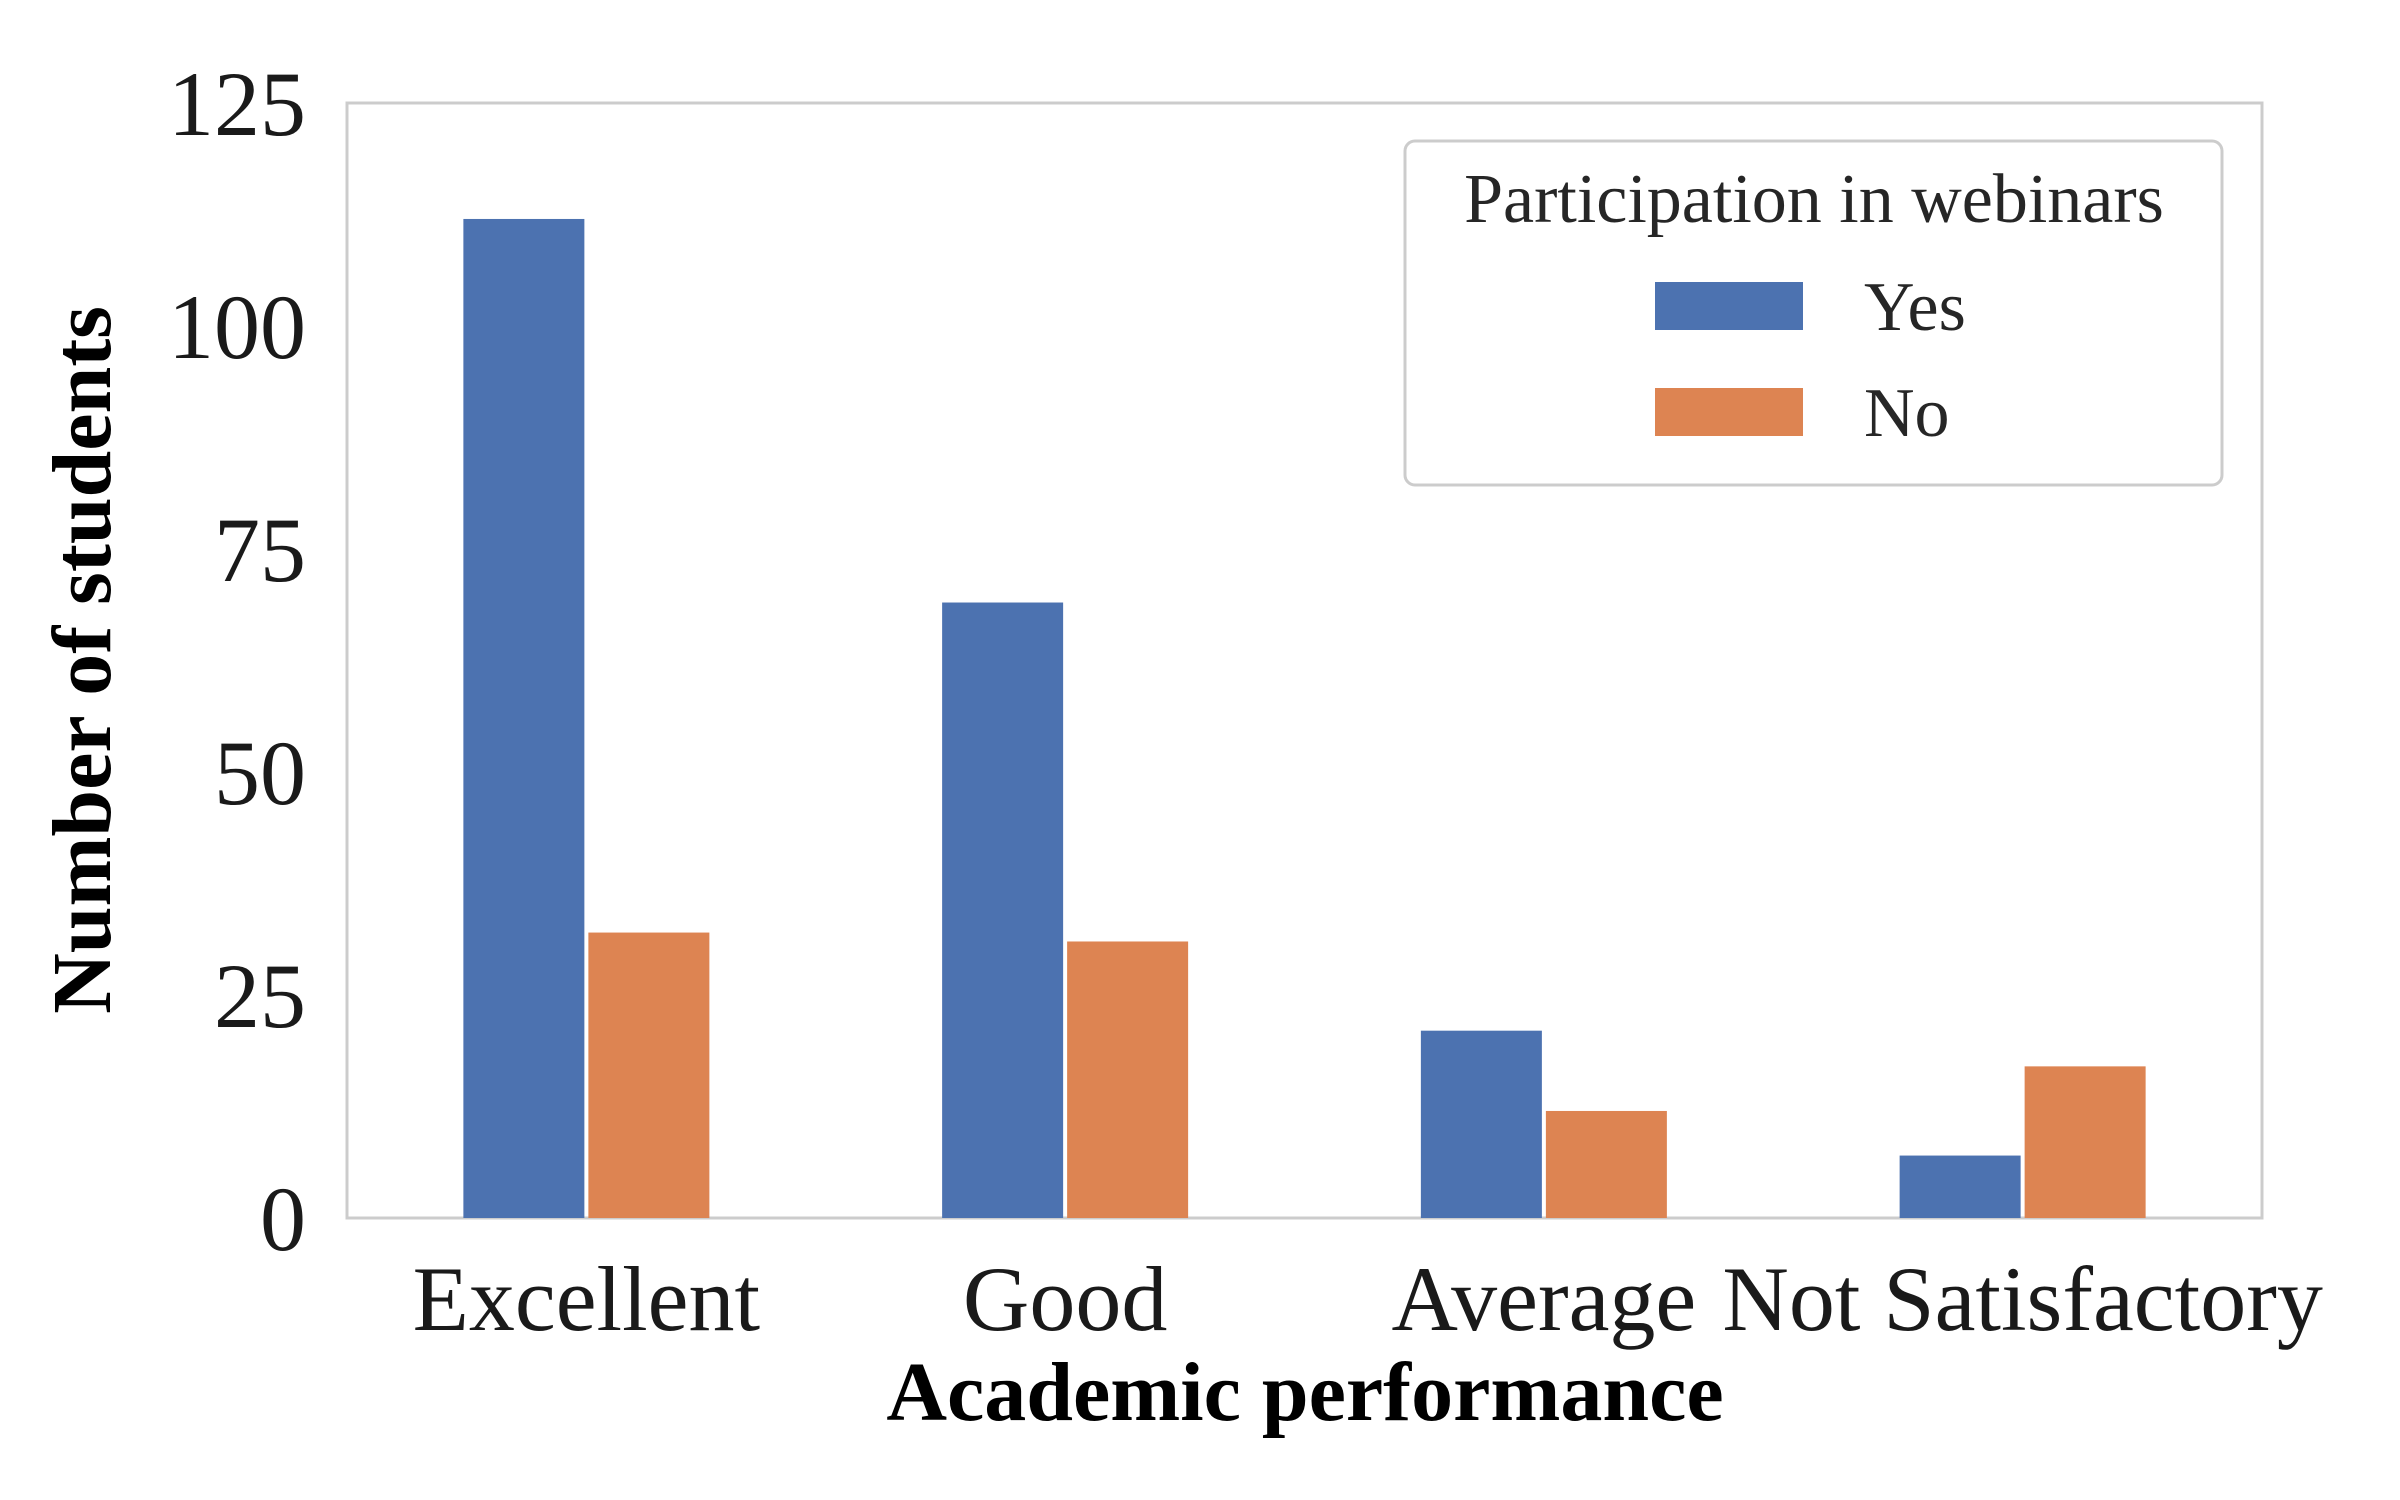  Describe the element at coordinates (587, 1299) in the screenshot. I see `x-tick-label: Excellent` at that location.